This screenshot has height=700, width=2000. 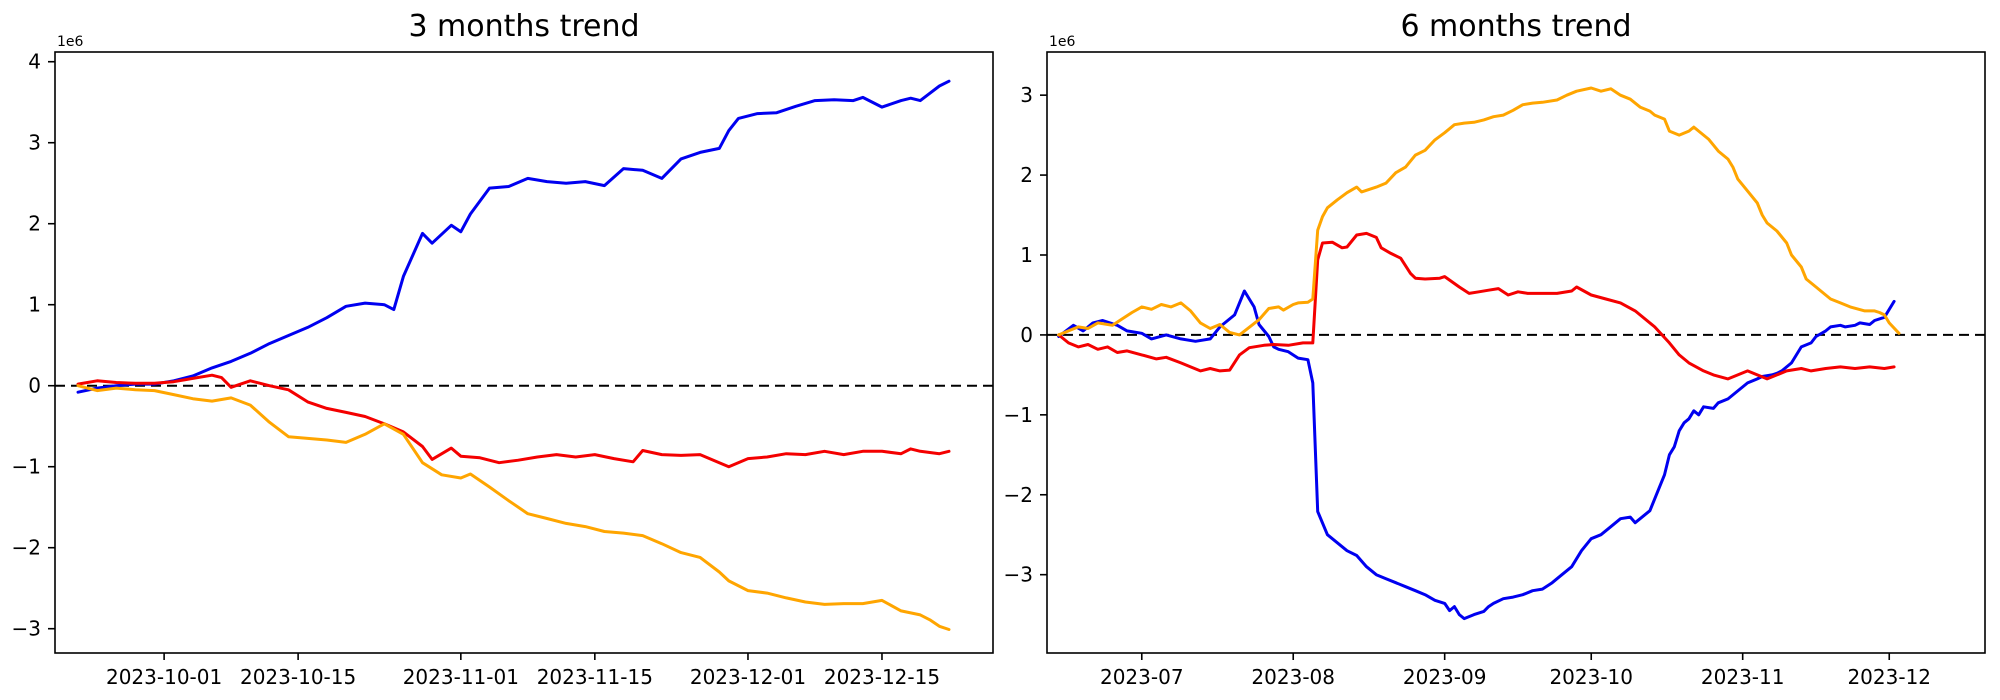 I want to click on three-month-trend-y-tick-label: 3, so click(x=34, y=143).